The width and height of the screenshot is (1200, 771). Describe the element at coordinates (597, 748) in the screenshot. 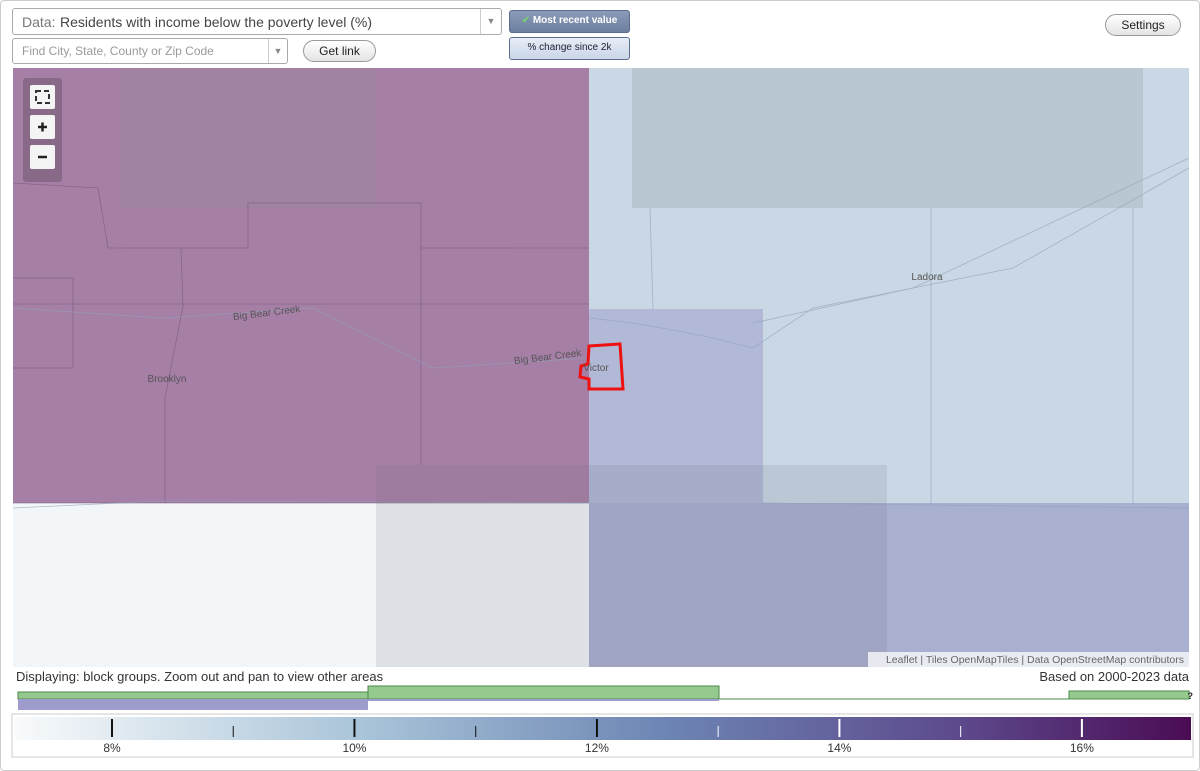

I see `legend-tick-label: 12%` at that location.